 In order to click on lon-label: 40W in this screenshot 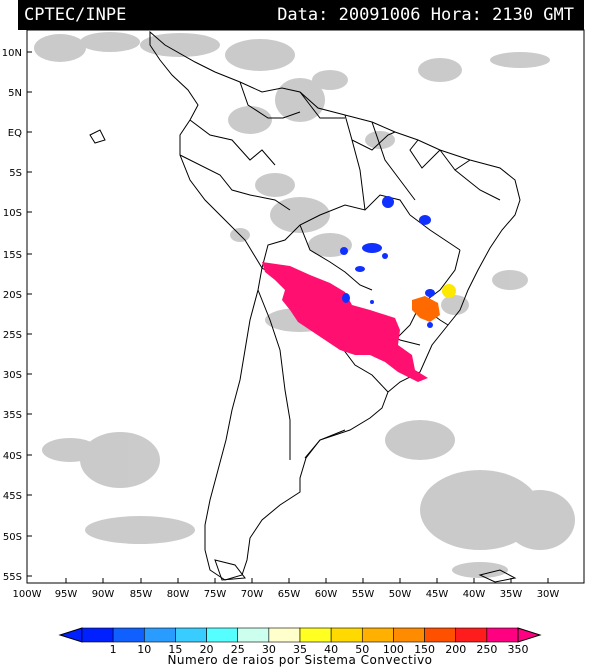, I will do `click(474, 594)`.